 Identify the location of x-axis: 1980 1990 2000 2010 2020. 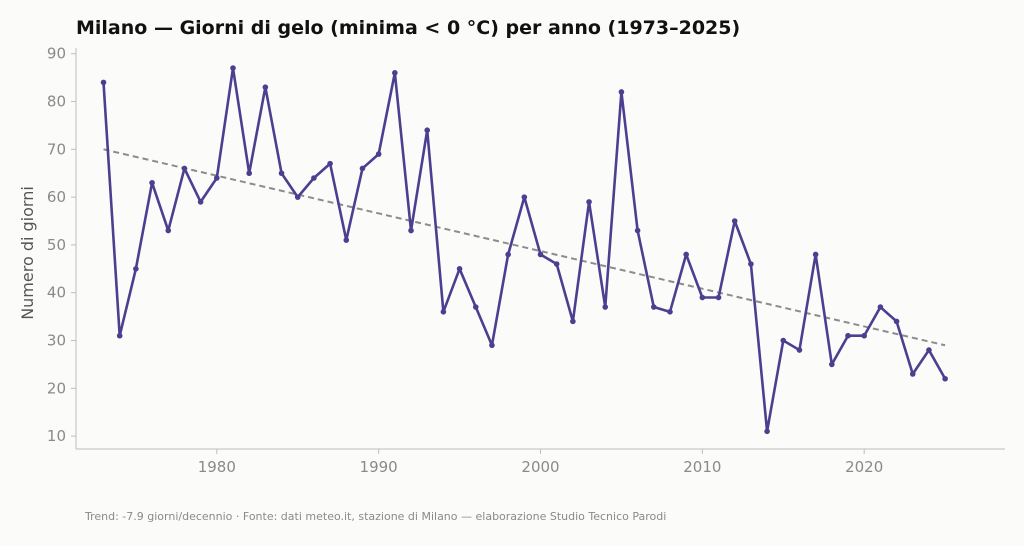
(540, 462).